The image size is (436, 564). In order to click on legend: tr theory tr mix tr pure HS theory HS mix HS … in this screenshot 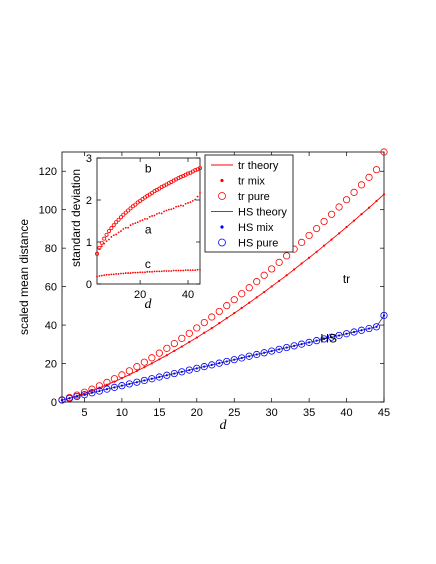, I will do `click(249, 203)`.